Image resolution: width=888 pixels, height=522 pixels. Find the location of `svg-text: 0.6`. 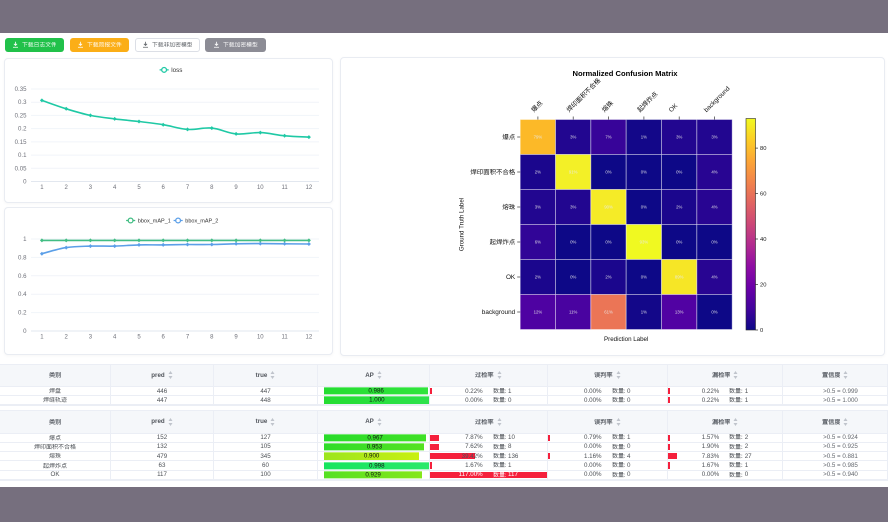

svg-text: 0.6 is located at coordinates (22, 275).